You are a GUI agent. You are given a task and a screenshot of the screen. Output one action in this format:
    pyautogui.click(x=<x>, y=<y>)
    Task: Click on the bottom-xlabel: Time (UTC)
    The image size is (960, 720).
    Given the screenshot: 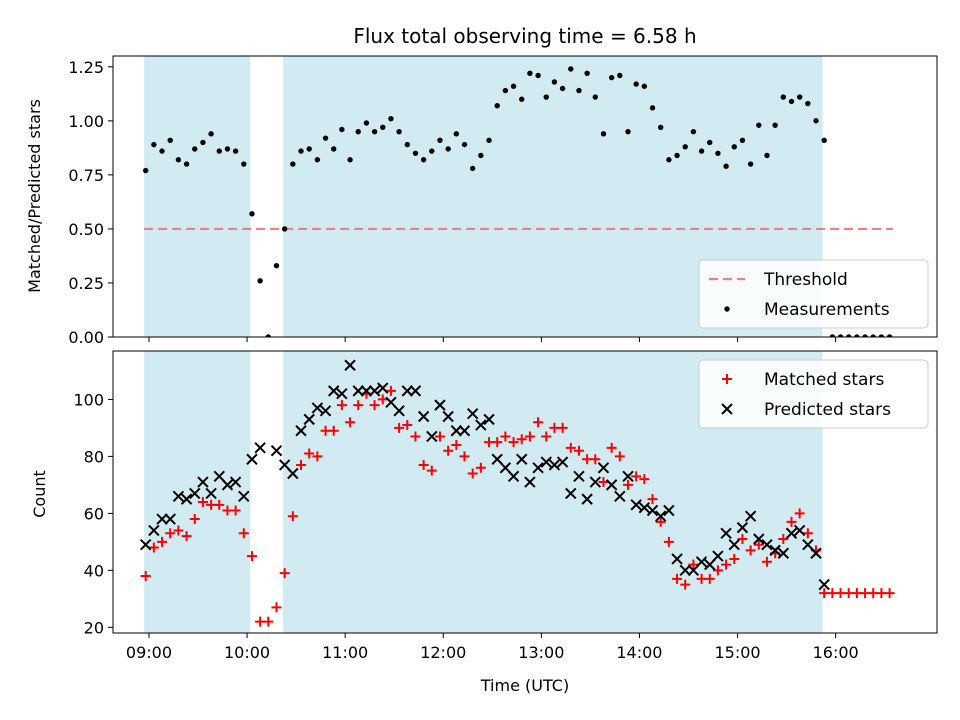 What is the action you would take?
    pyautogui.click(x=524, y=685)
    